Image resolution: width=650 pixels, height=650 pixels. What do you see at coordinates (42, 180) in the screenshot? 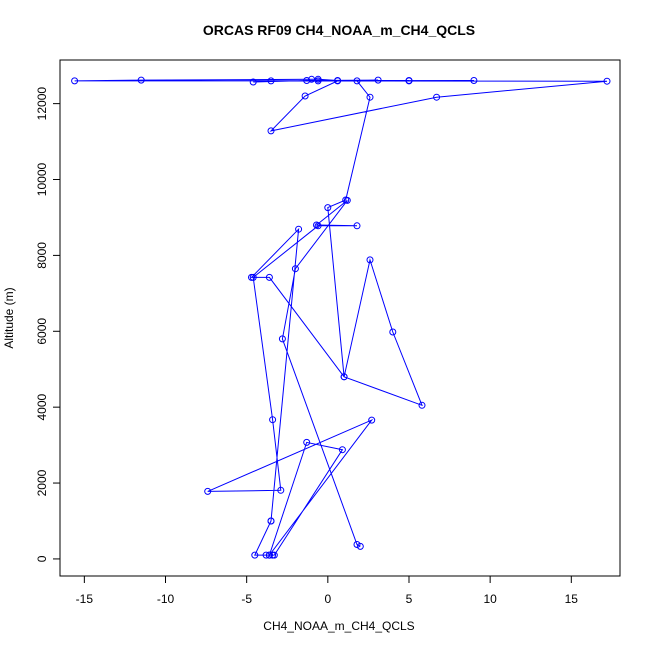
I see `y-tick-label: 10000` at bounding box center [42, 180].